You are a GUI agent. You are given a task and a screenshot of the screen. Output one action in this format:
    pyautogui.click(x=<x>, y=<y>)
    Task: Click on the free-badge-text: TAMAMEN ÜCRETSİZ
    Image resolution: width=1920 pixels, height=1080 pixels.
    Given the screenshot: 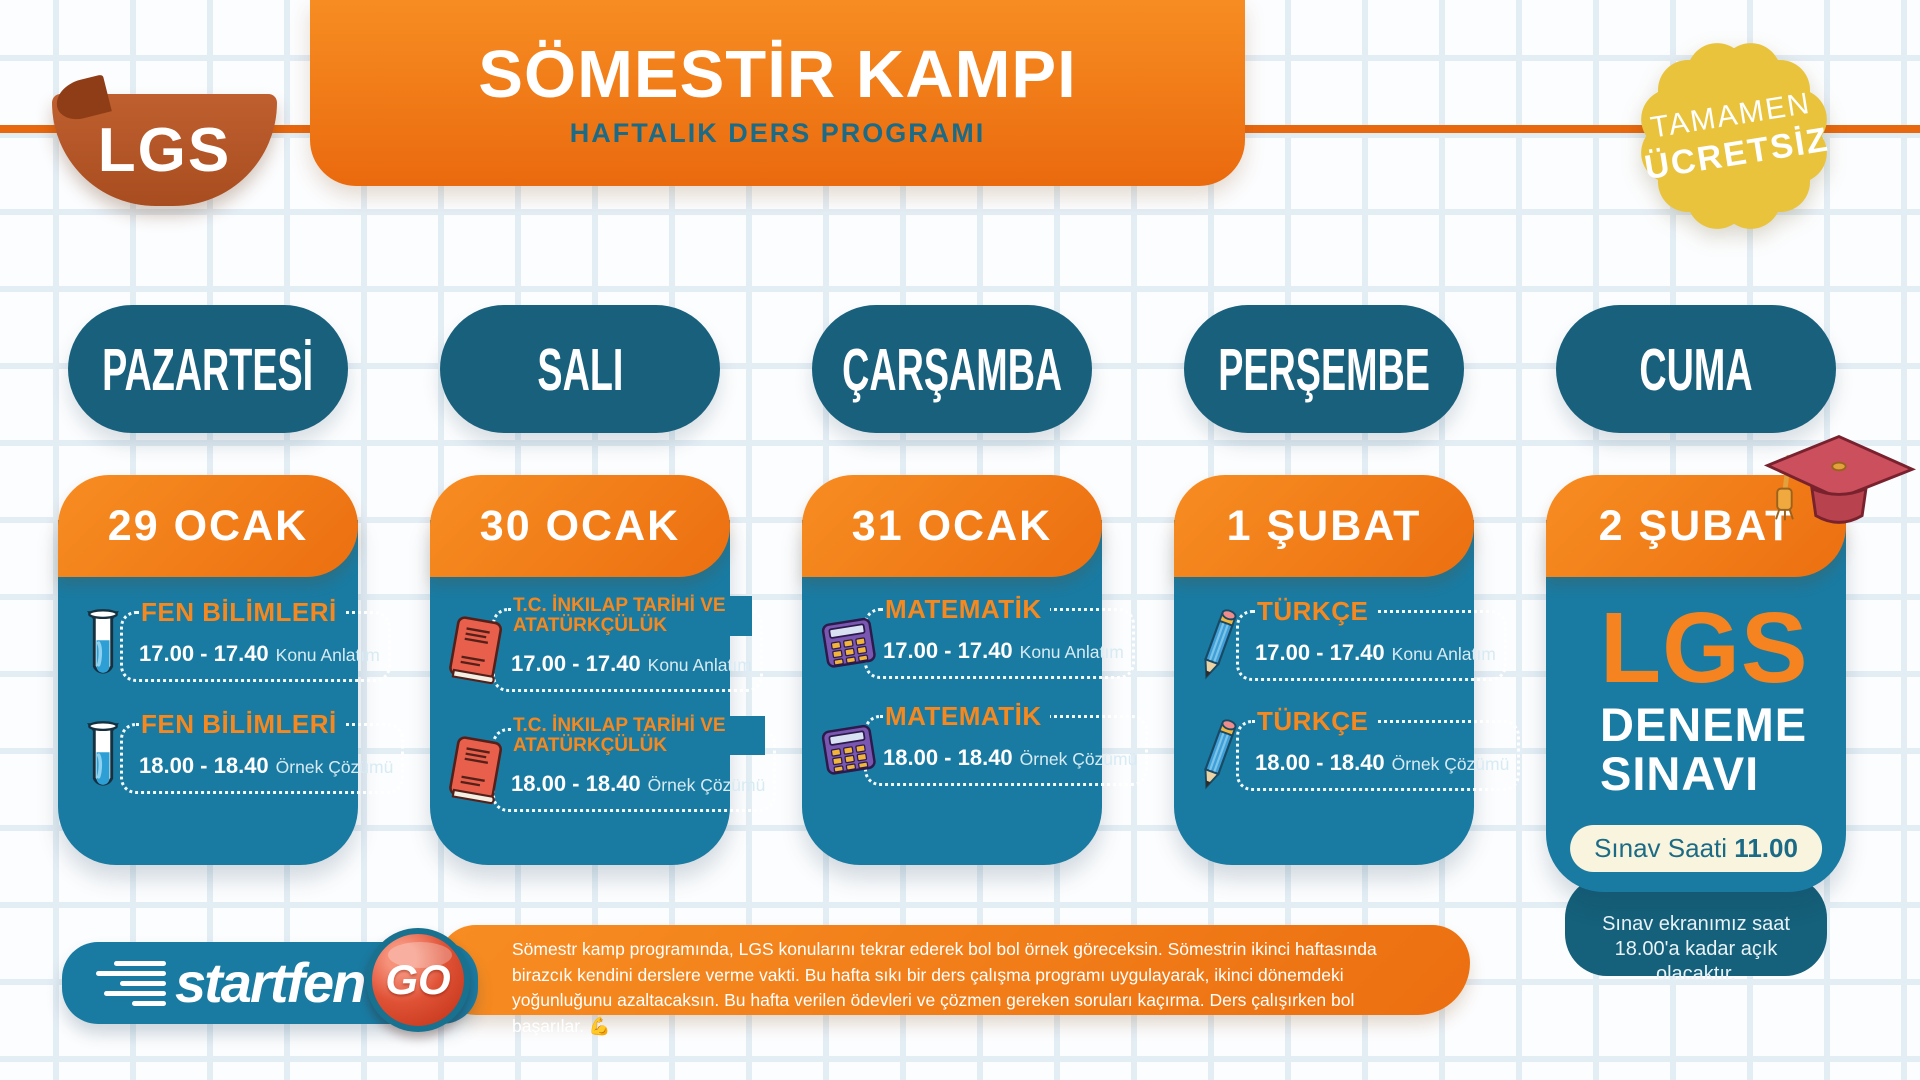 What is the action you would take?
    pyautogui.click(x=1736, y=136)
    